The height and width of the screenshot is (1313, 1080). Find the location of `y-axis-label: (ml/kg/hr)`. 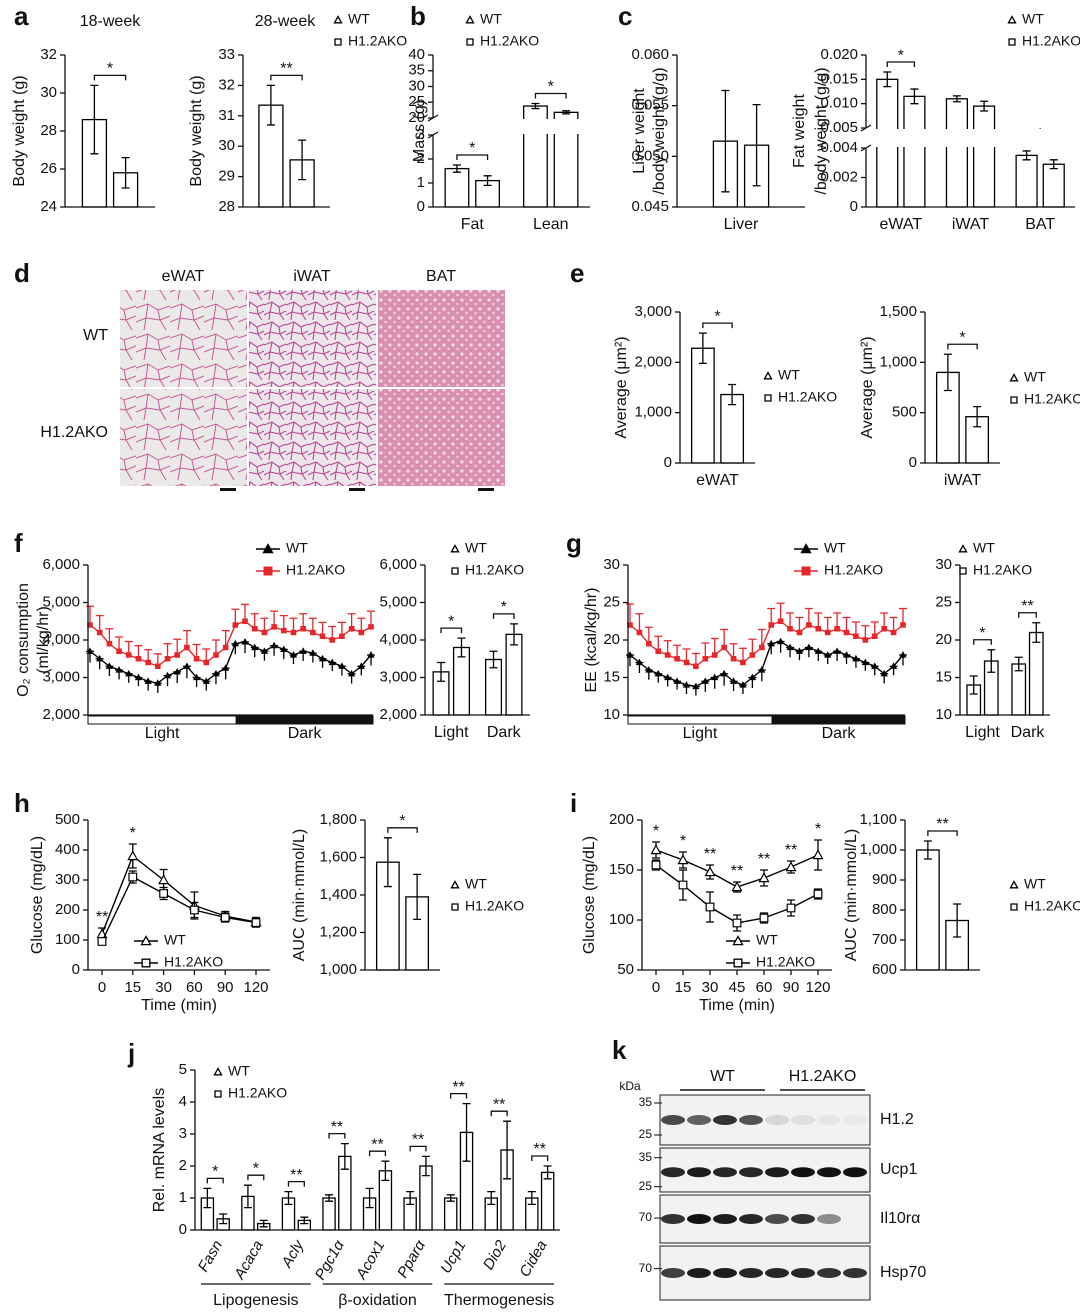

y-axis-label: (ml/kg/hr) is located at coordinates (43, 640).